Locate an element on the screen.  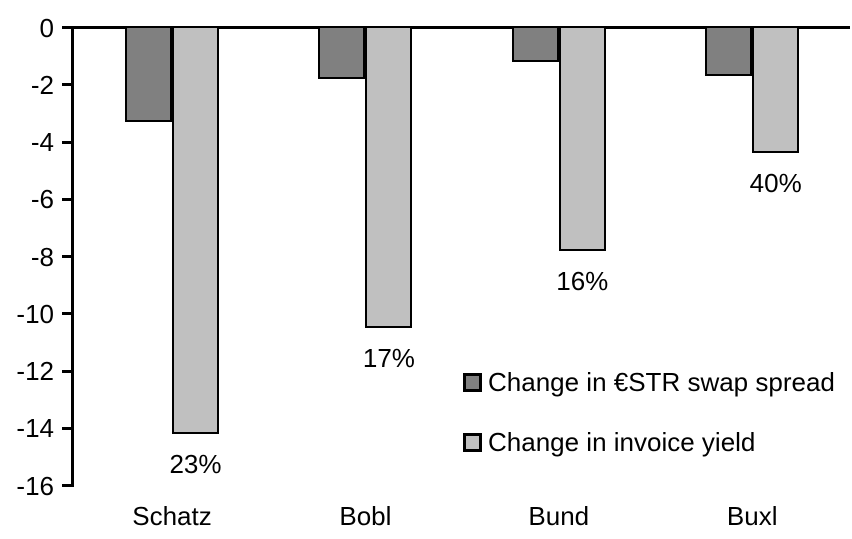
legend-item-invoice-yield: Change in invoice yield is located at coordinates (649, 442).